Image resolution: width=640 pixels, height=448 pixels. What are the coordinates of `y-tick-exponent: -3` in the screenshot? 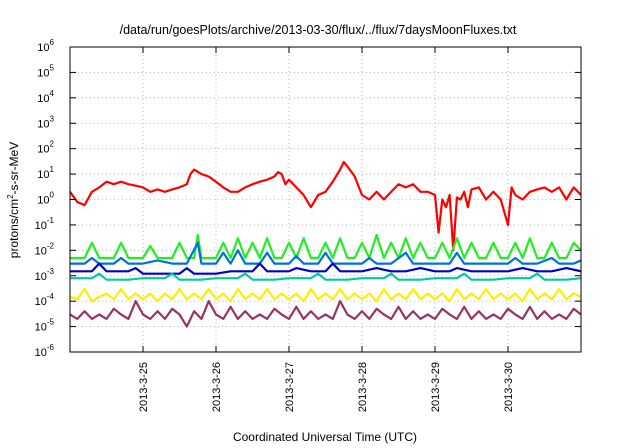 It's located at (51, 271).